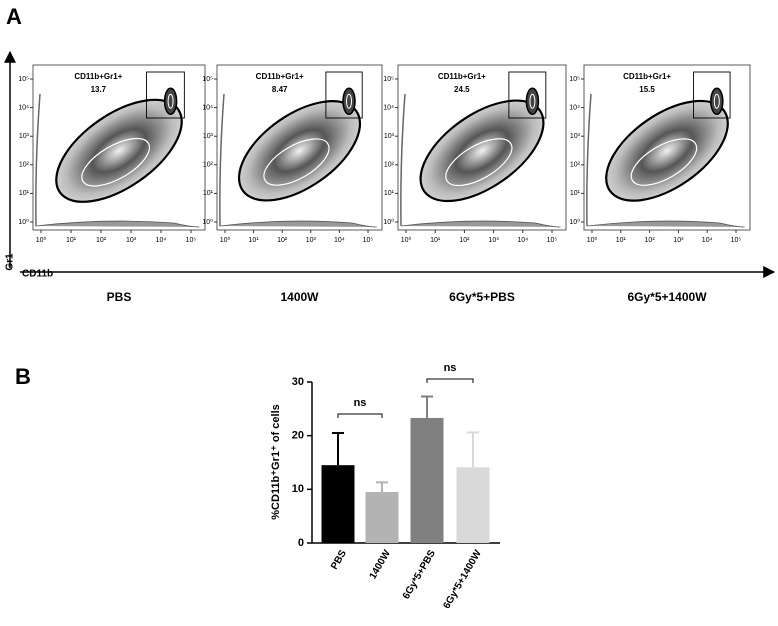  Describe the element at coordinates (23, 376) in the screenshot. I see `panel-label: B` at that location.